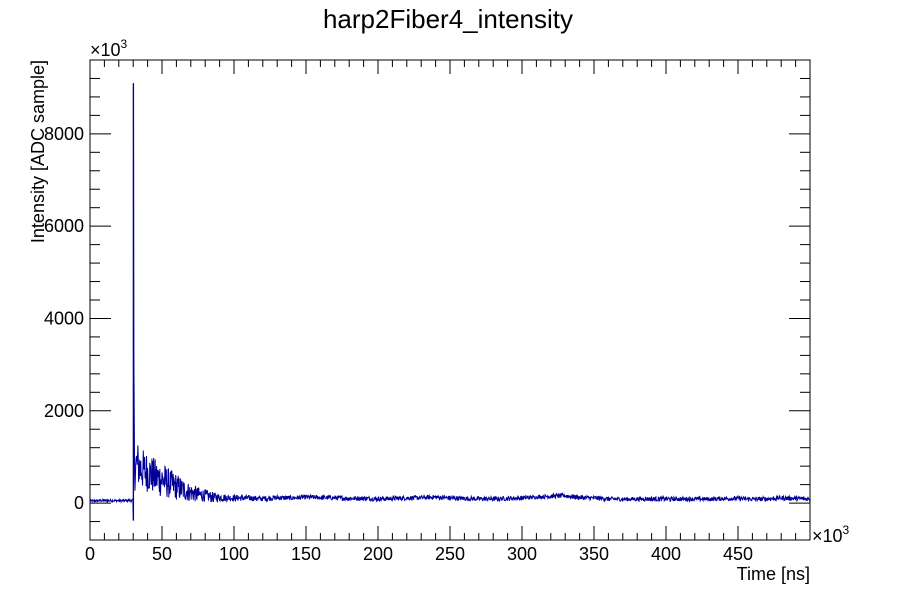 Image resolution: width=900 pixels, height=600 pixels. What do you see at coordinates (846, 530) in the screenshot?
I see `x-multiplier-exponent: 3` at bounding box center [846, 530].